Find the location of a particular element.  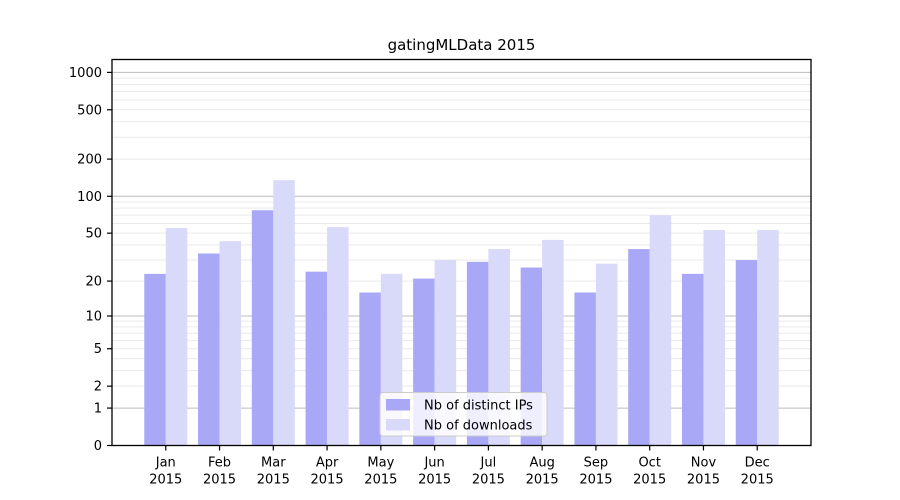

x-tick-label-month: Nov is located at coordinates (704, 463).